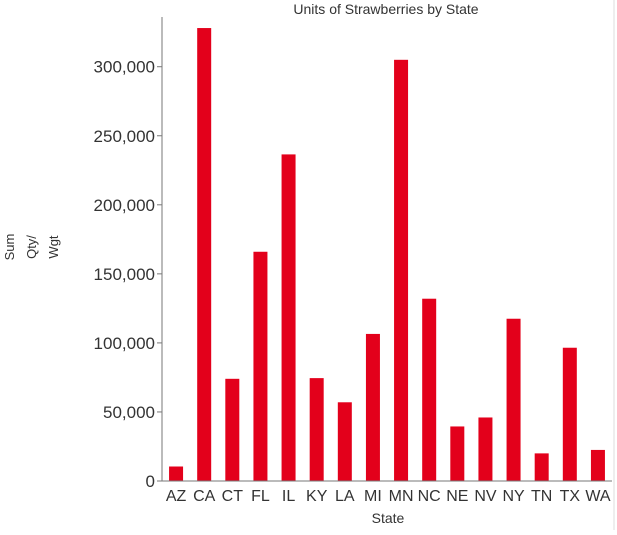  I want to click on bar-ca, so click(204, 255).